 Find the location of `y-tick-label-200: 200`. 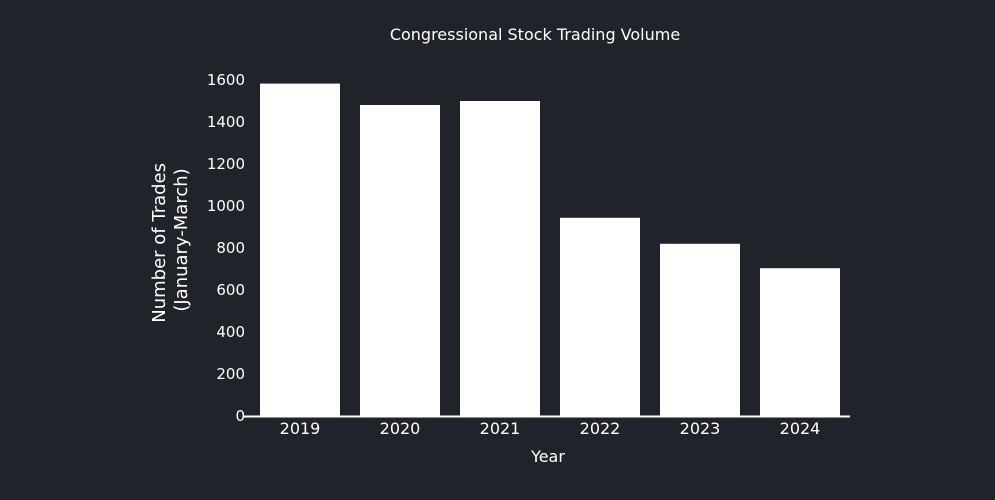

y-tick-label-200: 200 is located at coordinates (230, 374).